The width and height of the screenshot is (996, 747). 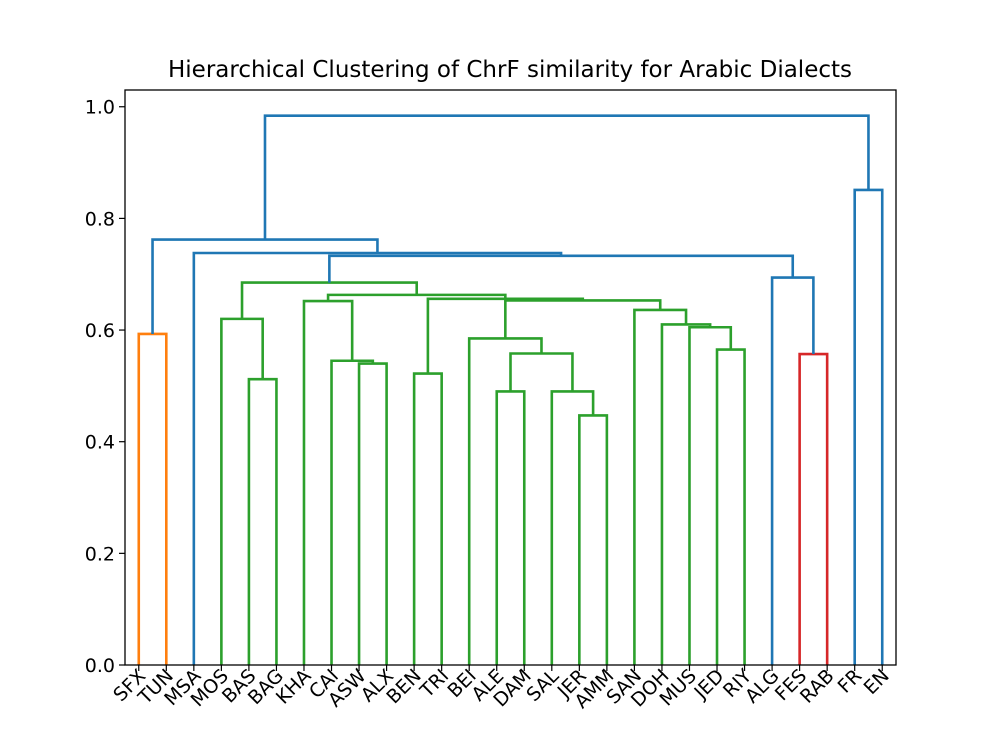 I want to click on y-tick-label: 0.8, so click(x=100, y=219).